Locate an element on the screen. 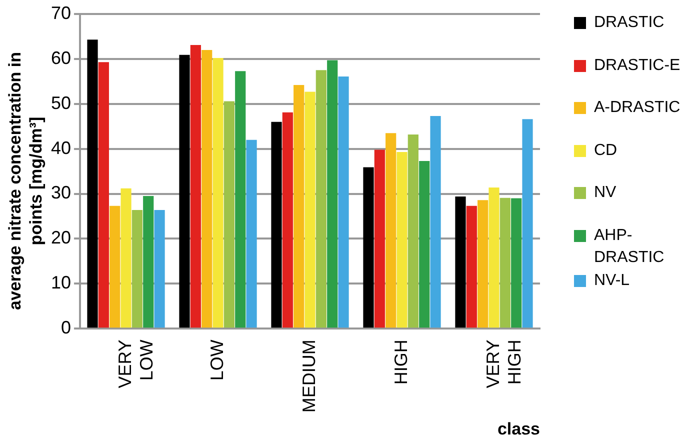  y-axis-title: average nitrate concentration in points [mg/dm³] is located at coordinates (25, 181).